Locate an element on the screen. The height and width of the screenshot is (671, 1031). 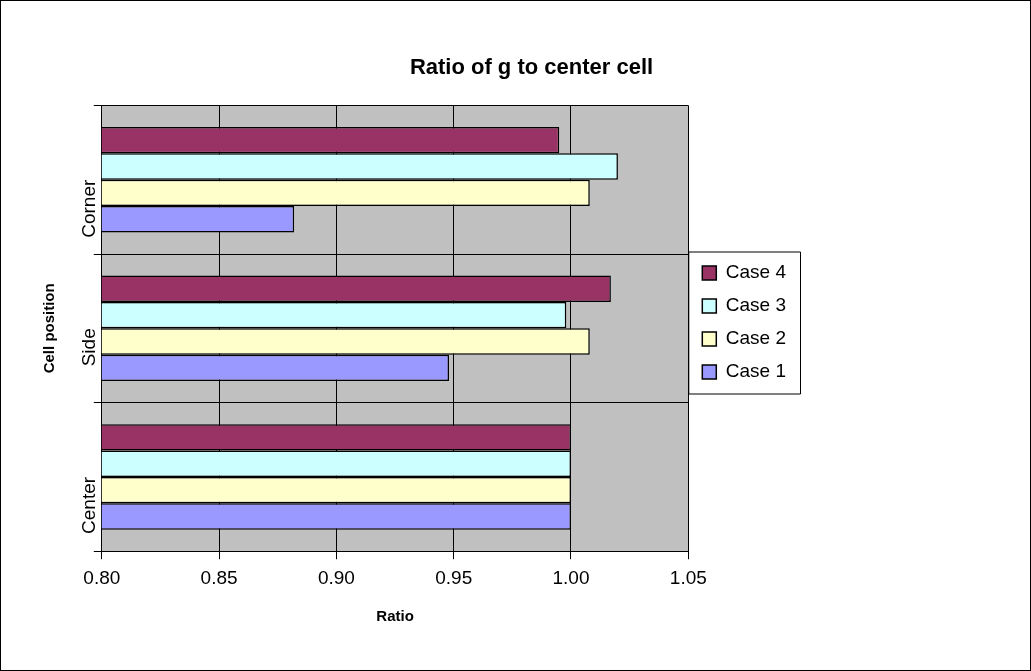
x-tick-label: 0.80 is located at coordinates (102, 577).